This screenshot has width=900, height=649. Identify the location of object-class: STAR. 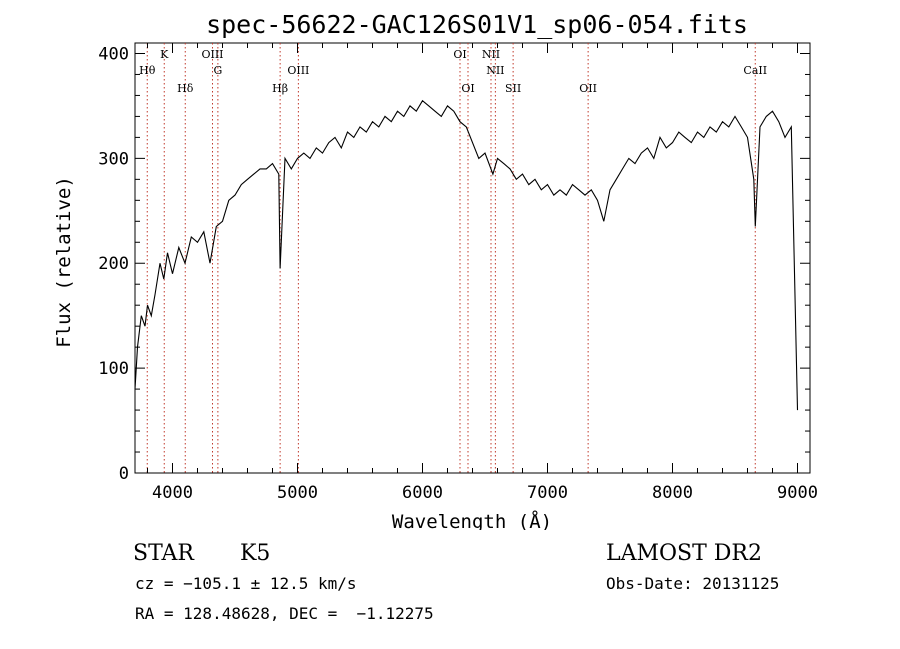
(163, 553).